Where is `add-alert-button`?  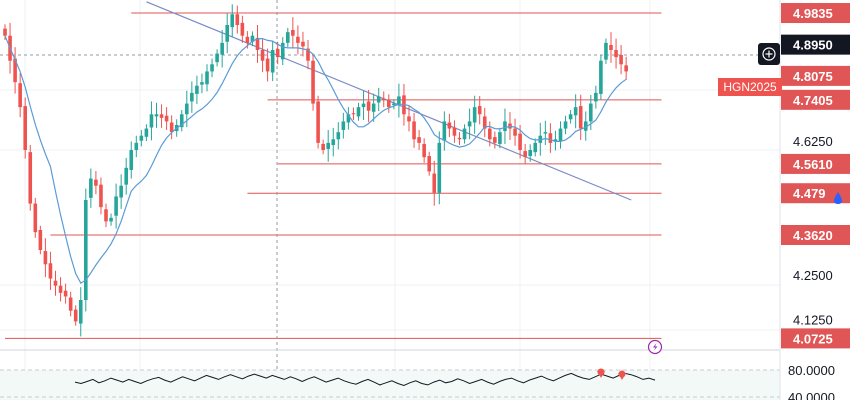 add-alert-button is located at coordinates (769, 54).